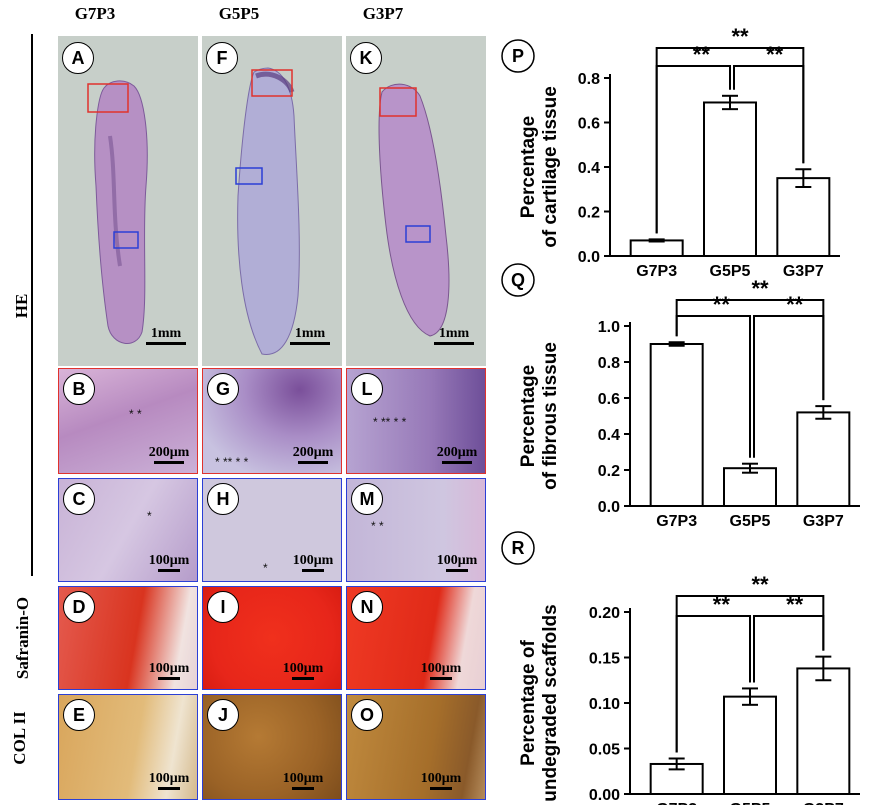  What do you see at coordinates (416, 421) in the screenshot?
I see `panel-l-he-cartilage: L * ** * * 200μm` at bounding box center [416, 421].